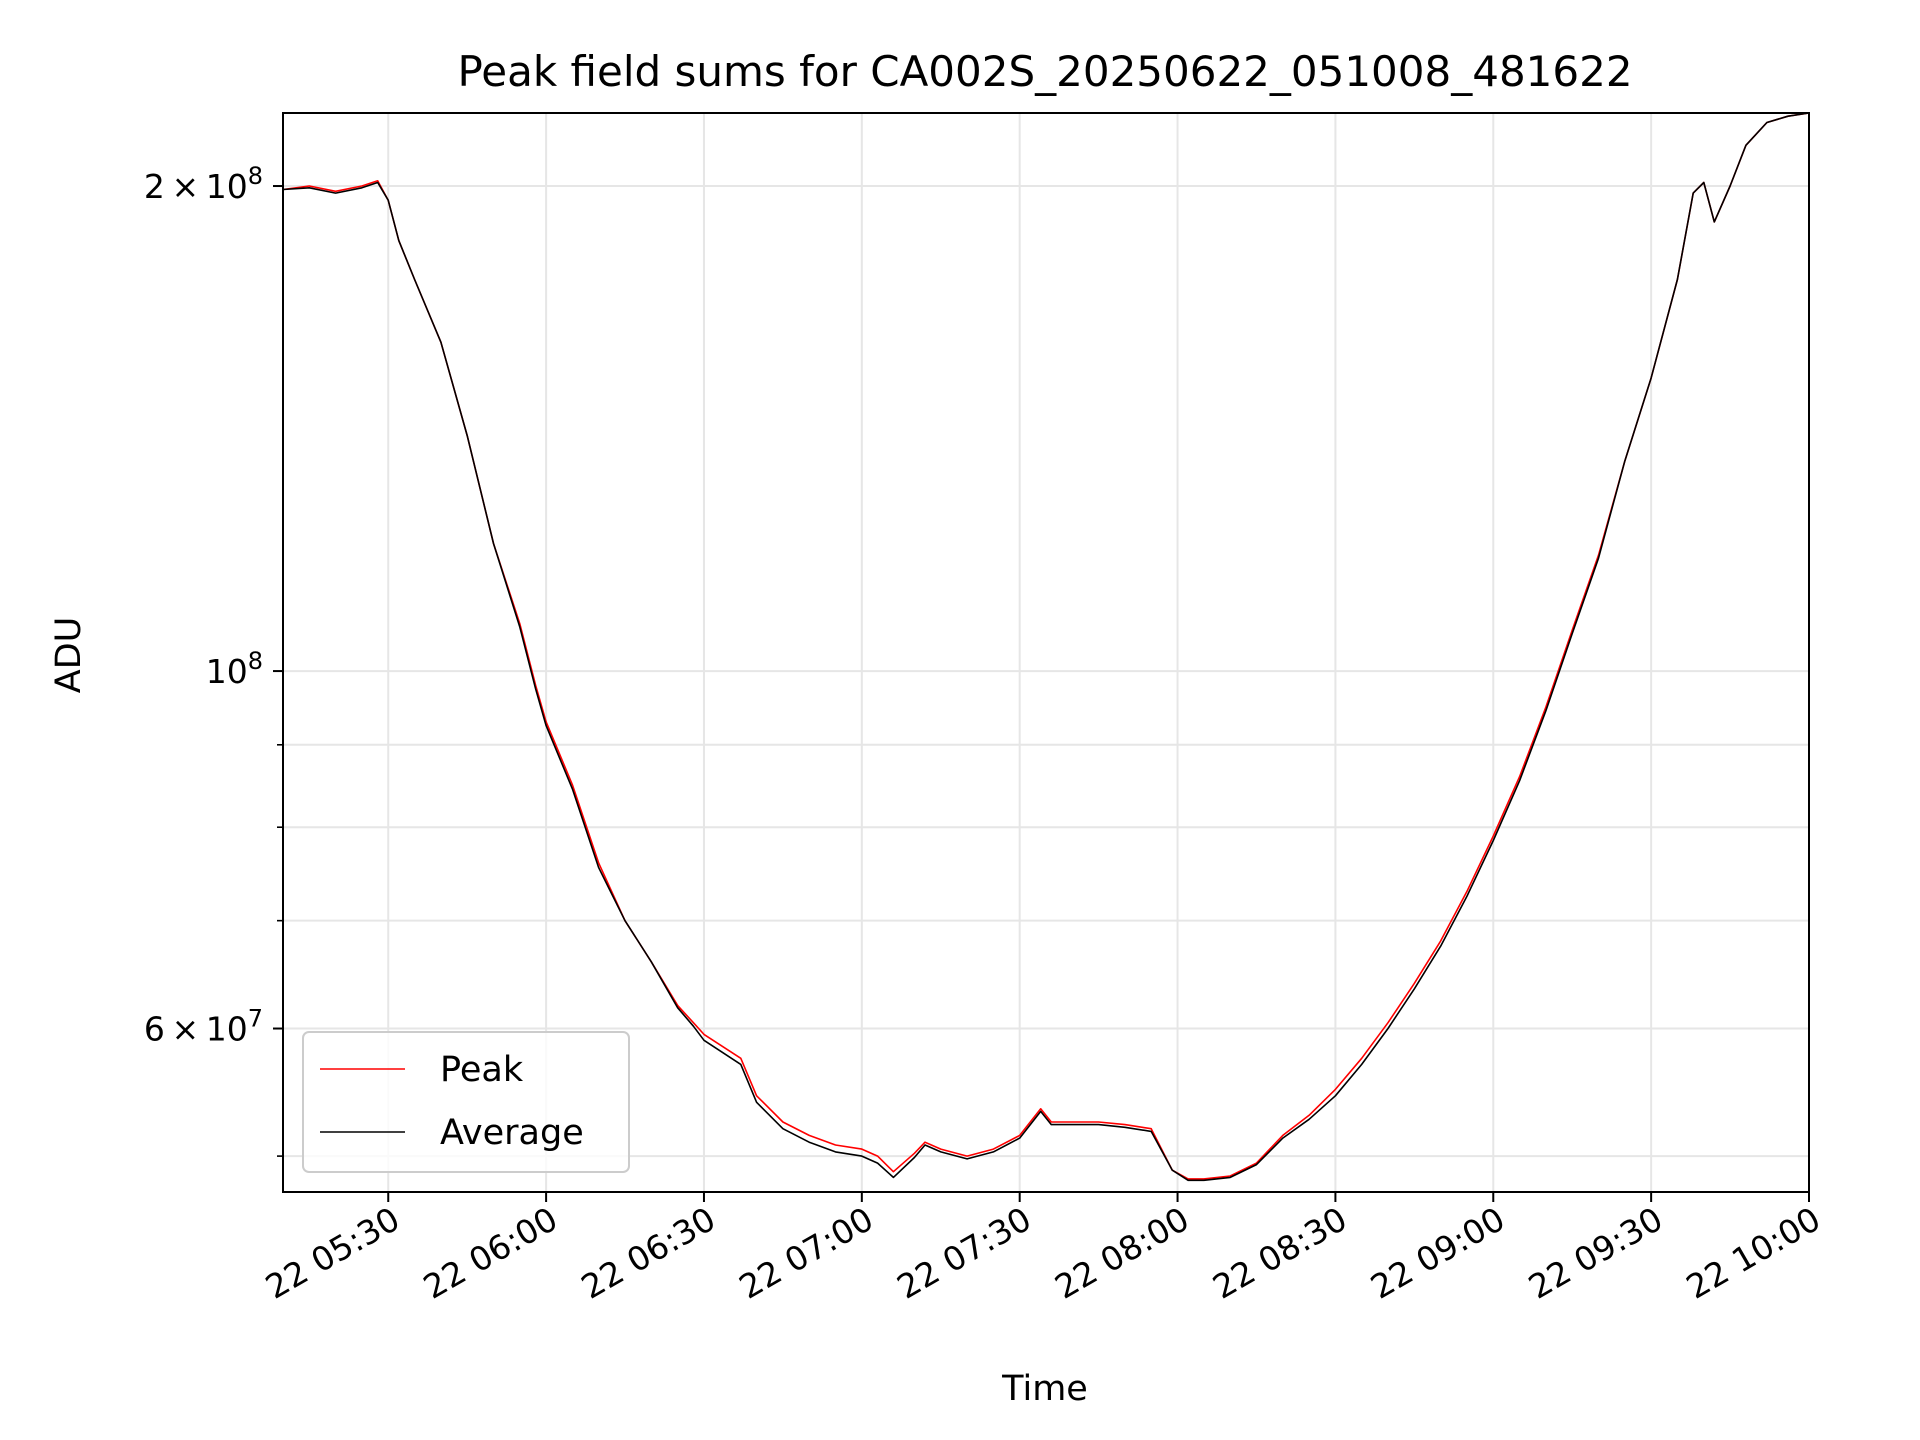 The width and height of the screenshot is (1920, 1440). I want to click on y-tick-label: 6 × 10⁷, so click(203, 1027).